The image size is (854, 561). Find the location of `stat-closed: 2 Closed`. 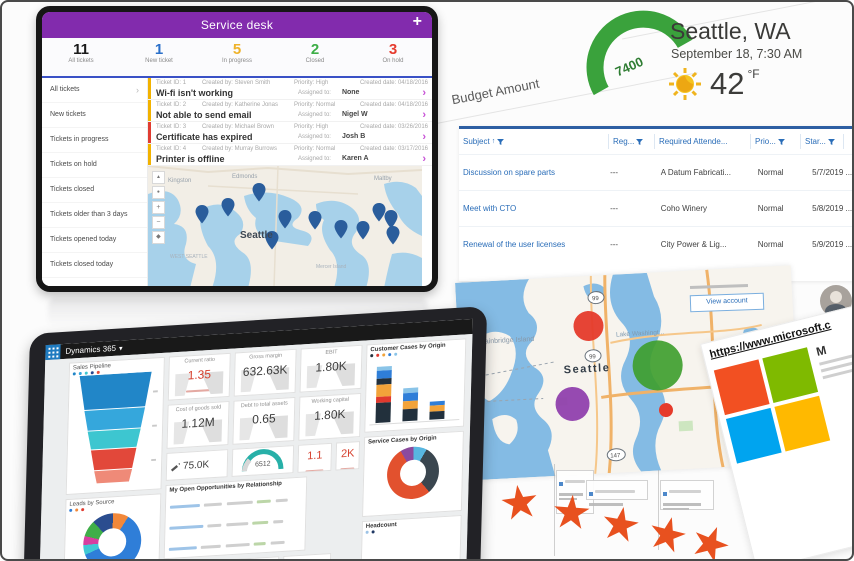

stat-closed: 2 Closed is located at coordinates (315, 57).